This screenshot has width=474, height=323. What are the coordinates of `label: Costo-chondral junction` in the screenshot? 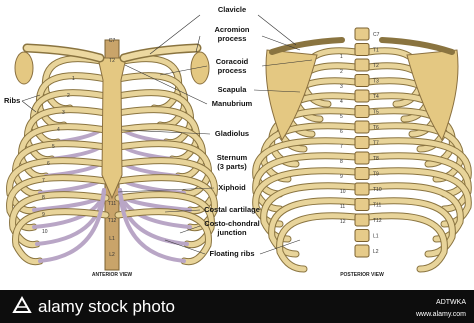 It's located at (231, 228).